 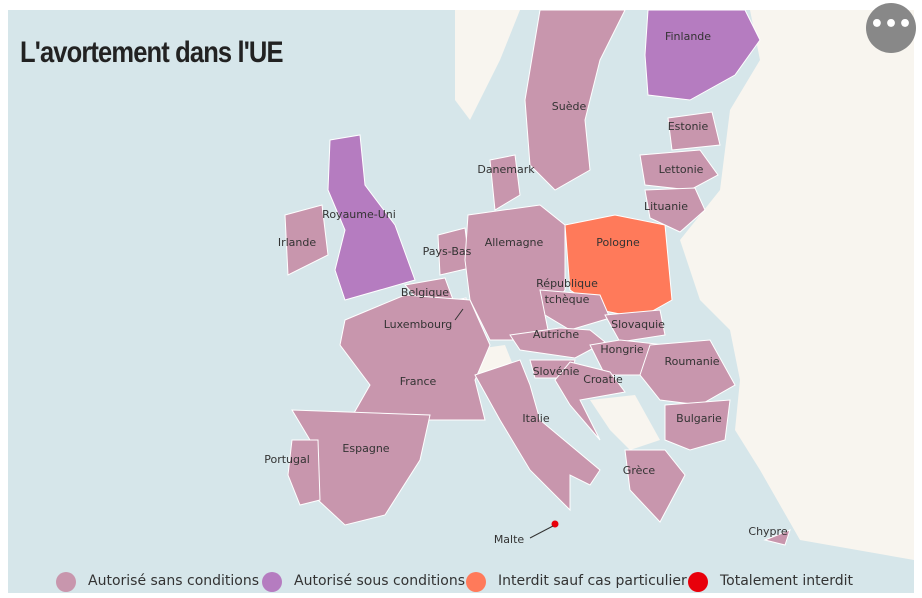 What do you see at coordinates (359, 214) in the screenshot?
I see `country-label: Royaume-Uni` at bounding box center [359, 214].